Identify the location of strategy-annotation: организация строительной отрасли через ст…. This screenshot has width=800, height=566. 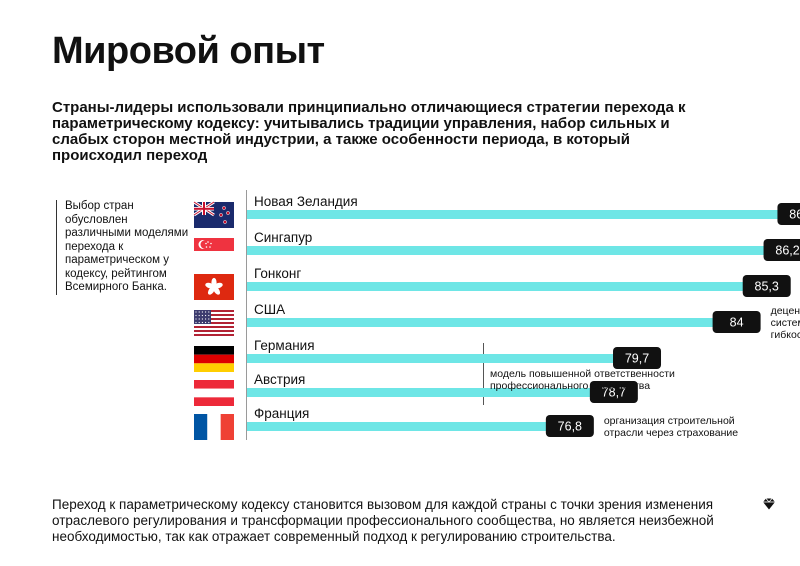
(671, 427).